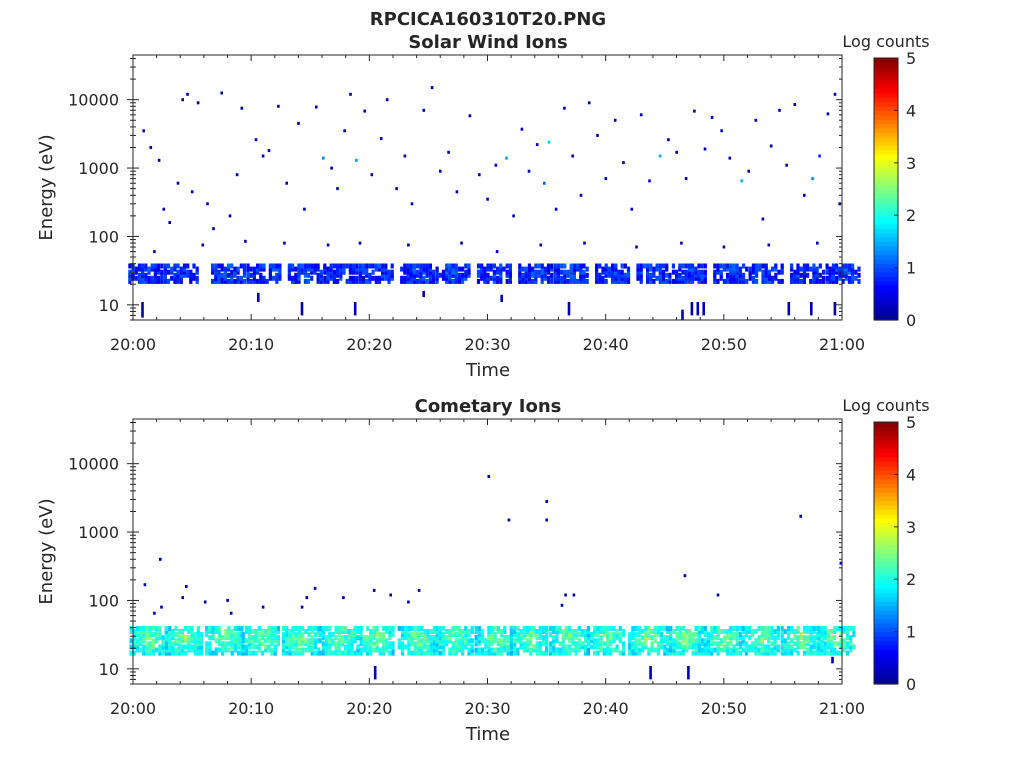 This screenshot has height=768, width=1024. What do you see at coordinates (258, 297) in the screenshot?
I see `heatmap-streak` at bounding box center [258, 297].